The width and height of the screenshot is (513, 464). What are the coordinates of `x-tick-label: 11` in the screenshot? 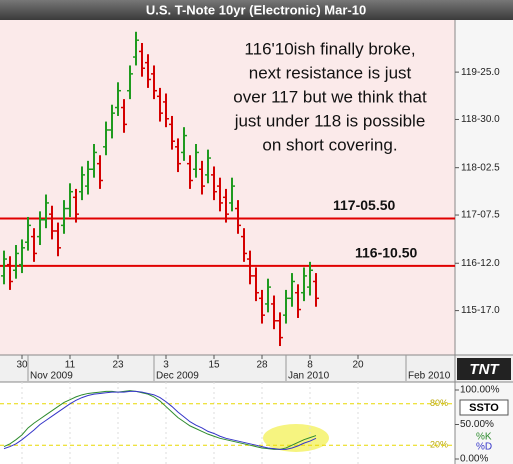 It's located at (70, 365).